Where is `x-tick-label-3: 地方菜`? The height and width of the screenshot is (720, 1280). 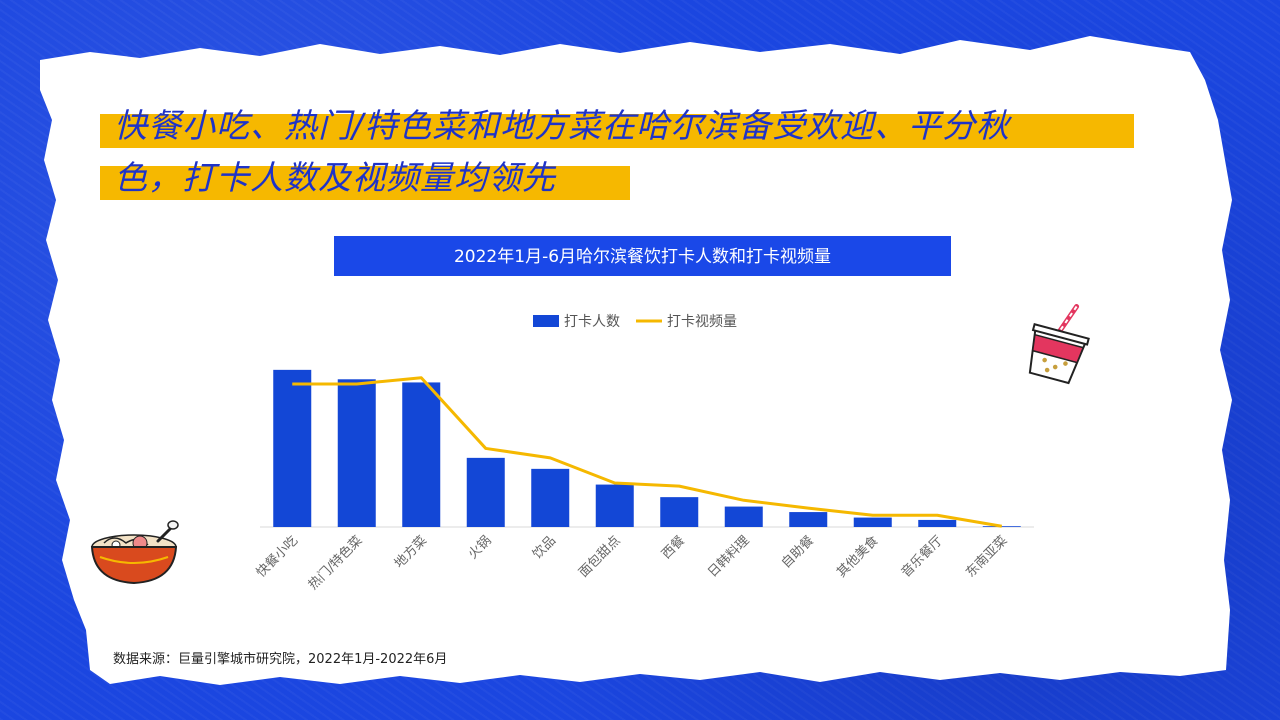 x-tick-label-3: 地方菜 is located at coordinates (410, 552).